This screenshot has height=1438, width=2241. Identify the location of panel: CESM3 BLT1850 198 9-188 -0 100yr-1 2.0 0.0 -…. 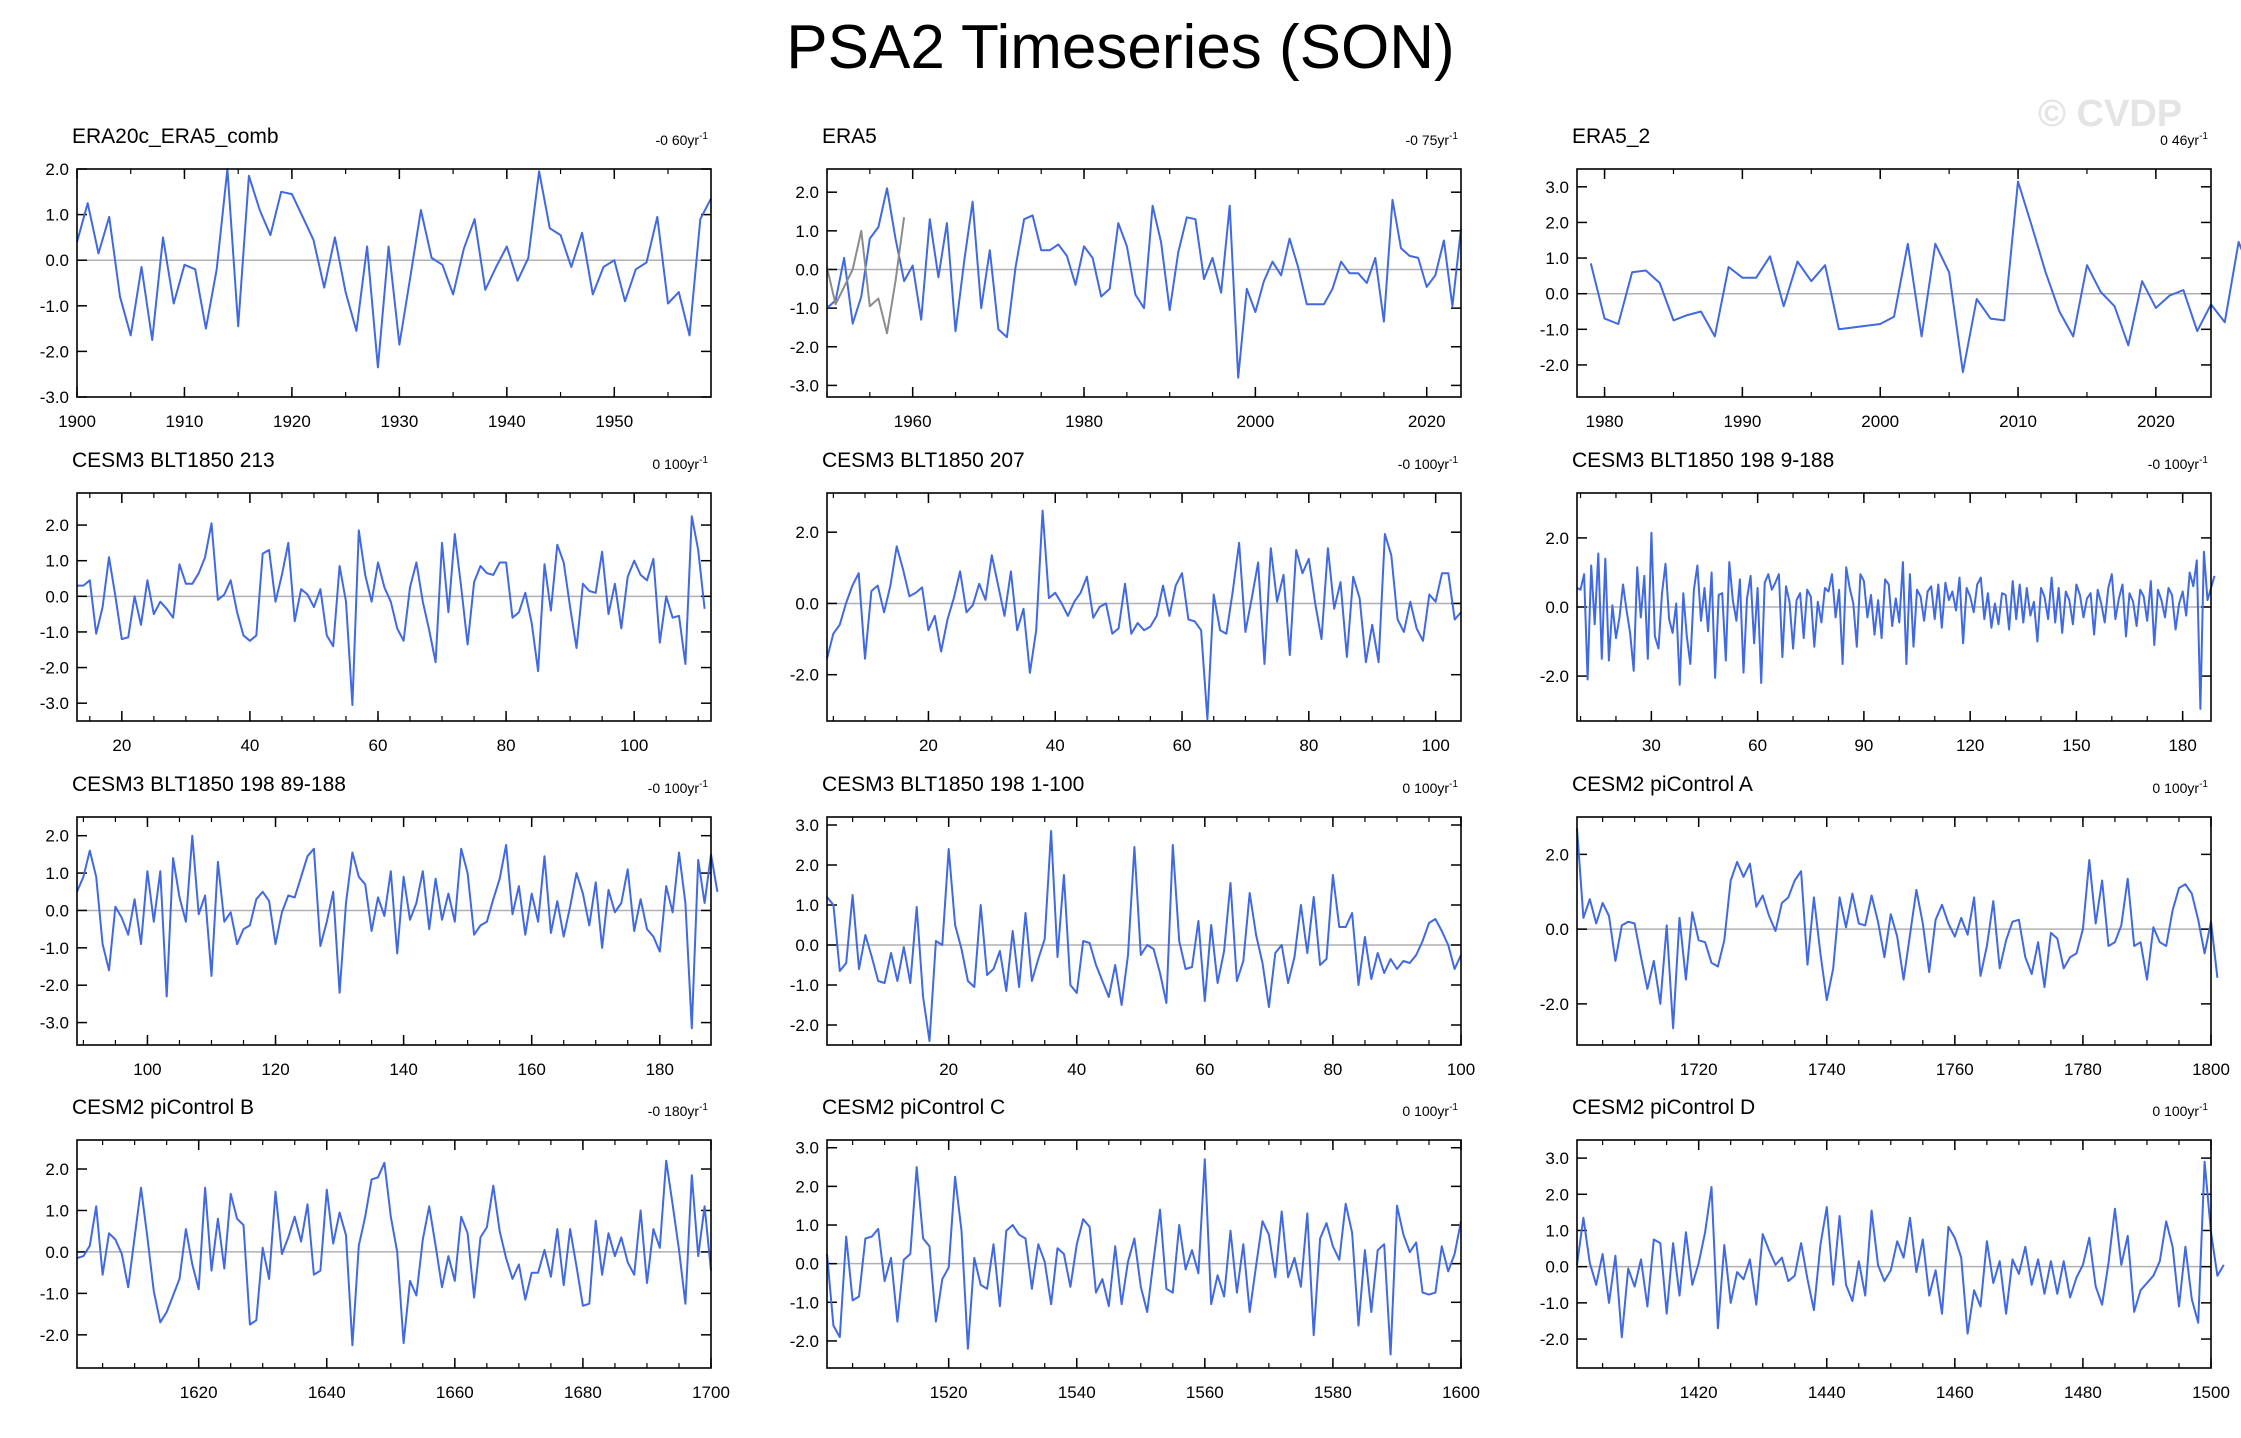
(1878, 602).